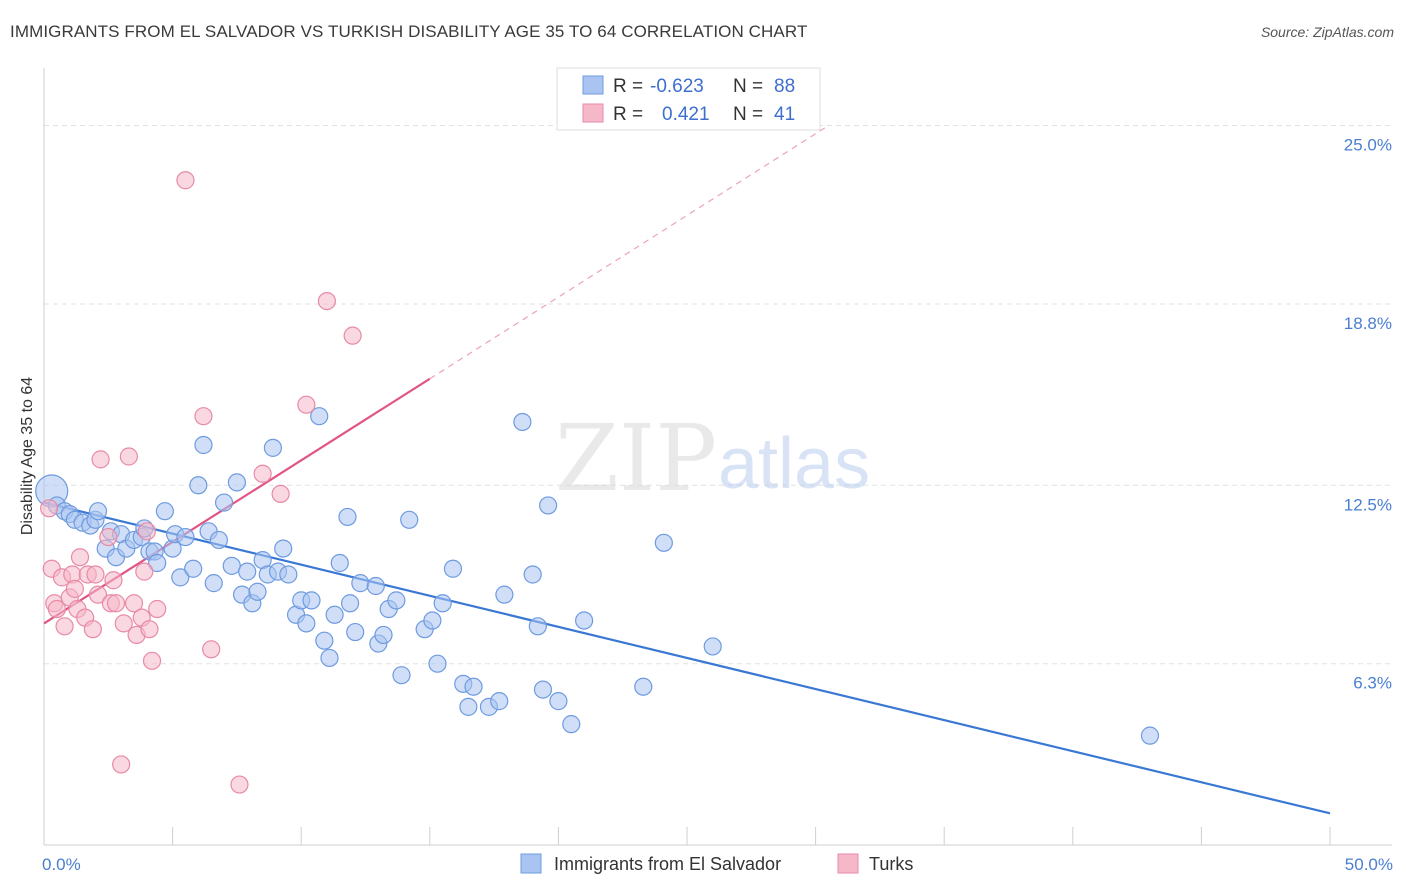 Image resolution: width=1406 pixels, height=892 pixels. Describe the element at coordinates (686, 114) in the screenshot. I see `legend-r-value: 0.421` at that location.